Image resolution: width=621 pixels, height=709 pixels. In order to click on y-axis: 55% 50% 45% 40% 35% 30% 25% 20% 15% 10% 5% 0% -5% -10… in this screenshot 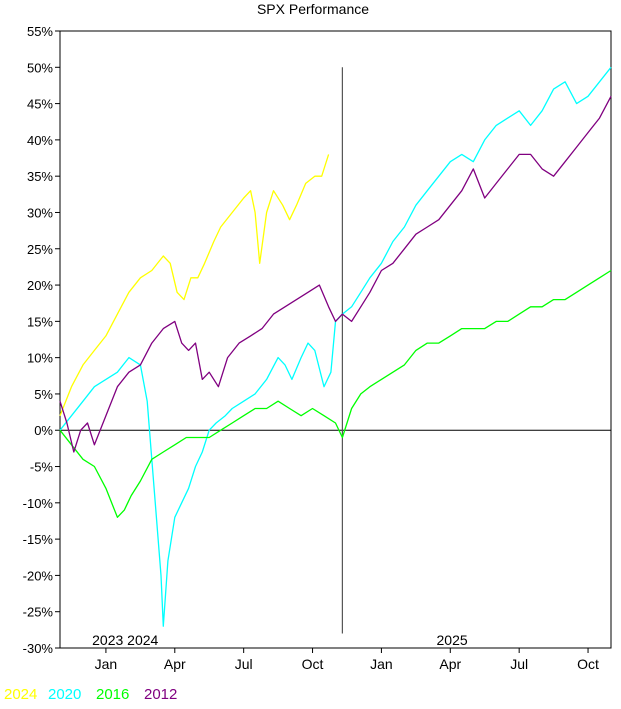, I will do `click(41, 340)`.